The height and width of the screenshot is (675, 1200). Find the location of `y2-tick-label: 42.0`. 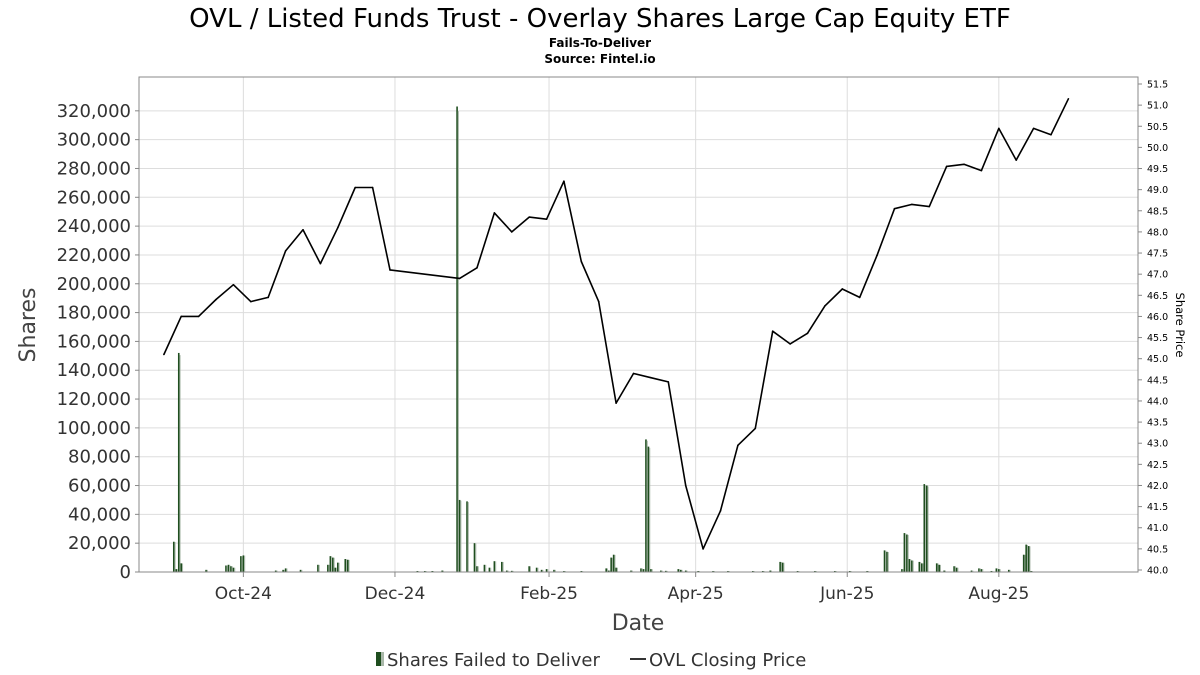

y2-tick-label: 42.0 is located at coordinates (1157, 486).